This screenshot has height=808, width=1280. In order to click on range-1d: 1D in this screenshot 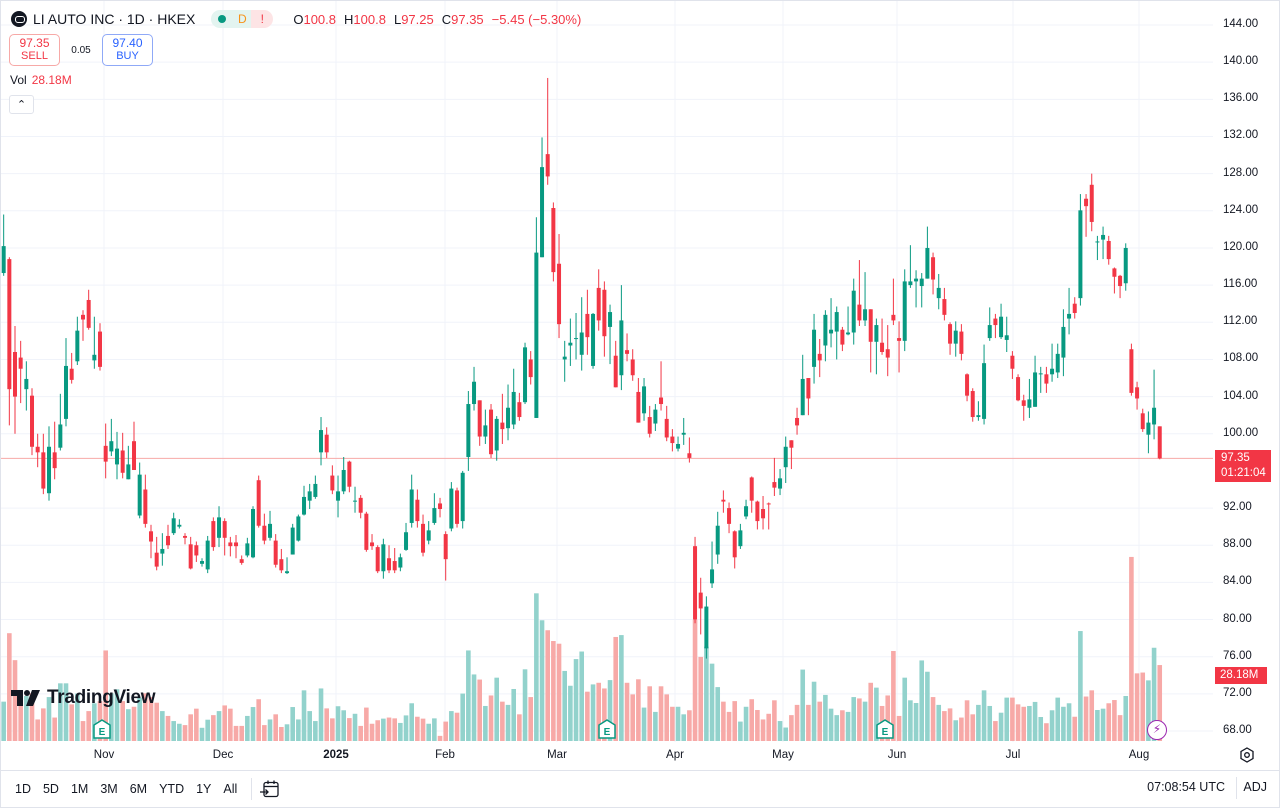, I will do `click(23, 788)`.